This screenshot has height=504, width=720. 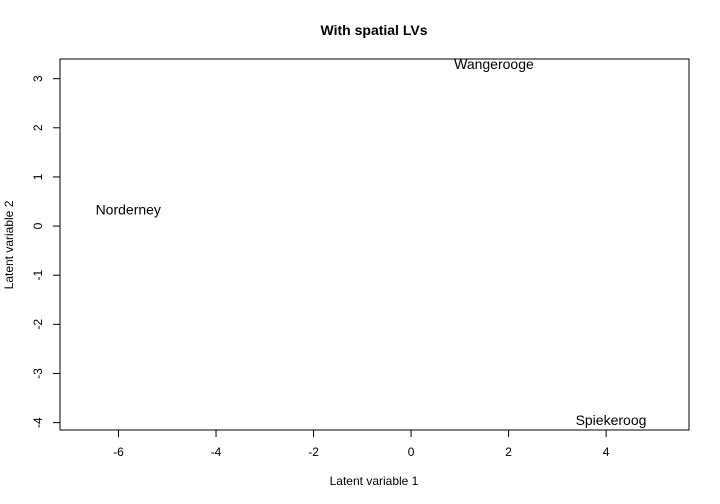 What do you see at coordinates (38, 176) in the screenshot?
I see `y-tick-label: 1` at bounding box center [38, 176].